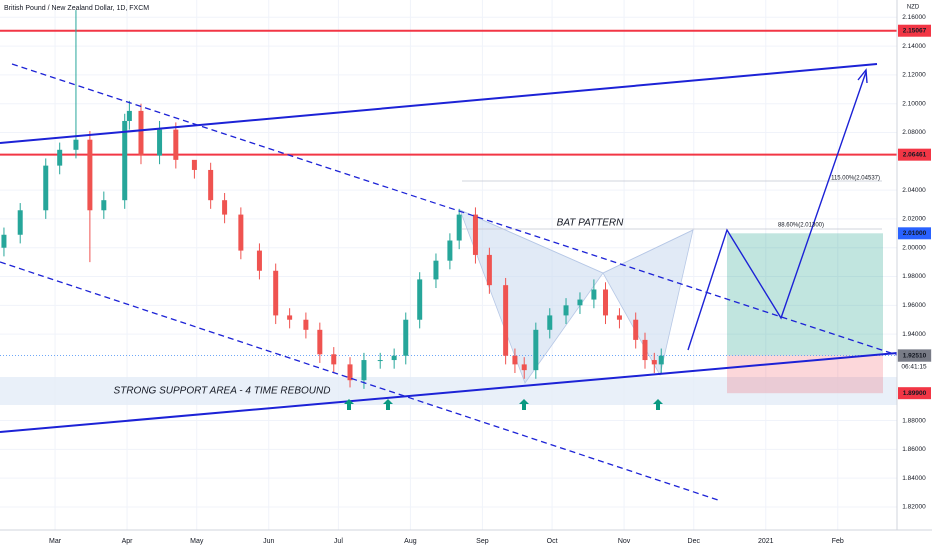 The height and width of the screenshot is (550, 932). What do you see at coordinates (801, 226) in the screenshot?
I see `fib-label: 88.60%(2.01300)` at bounding box center [801, 226].